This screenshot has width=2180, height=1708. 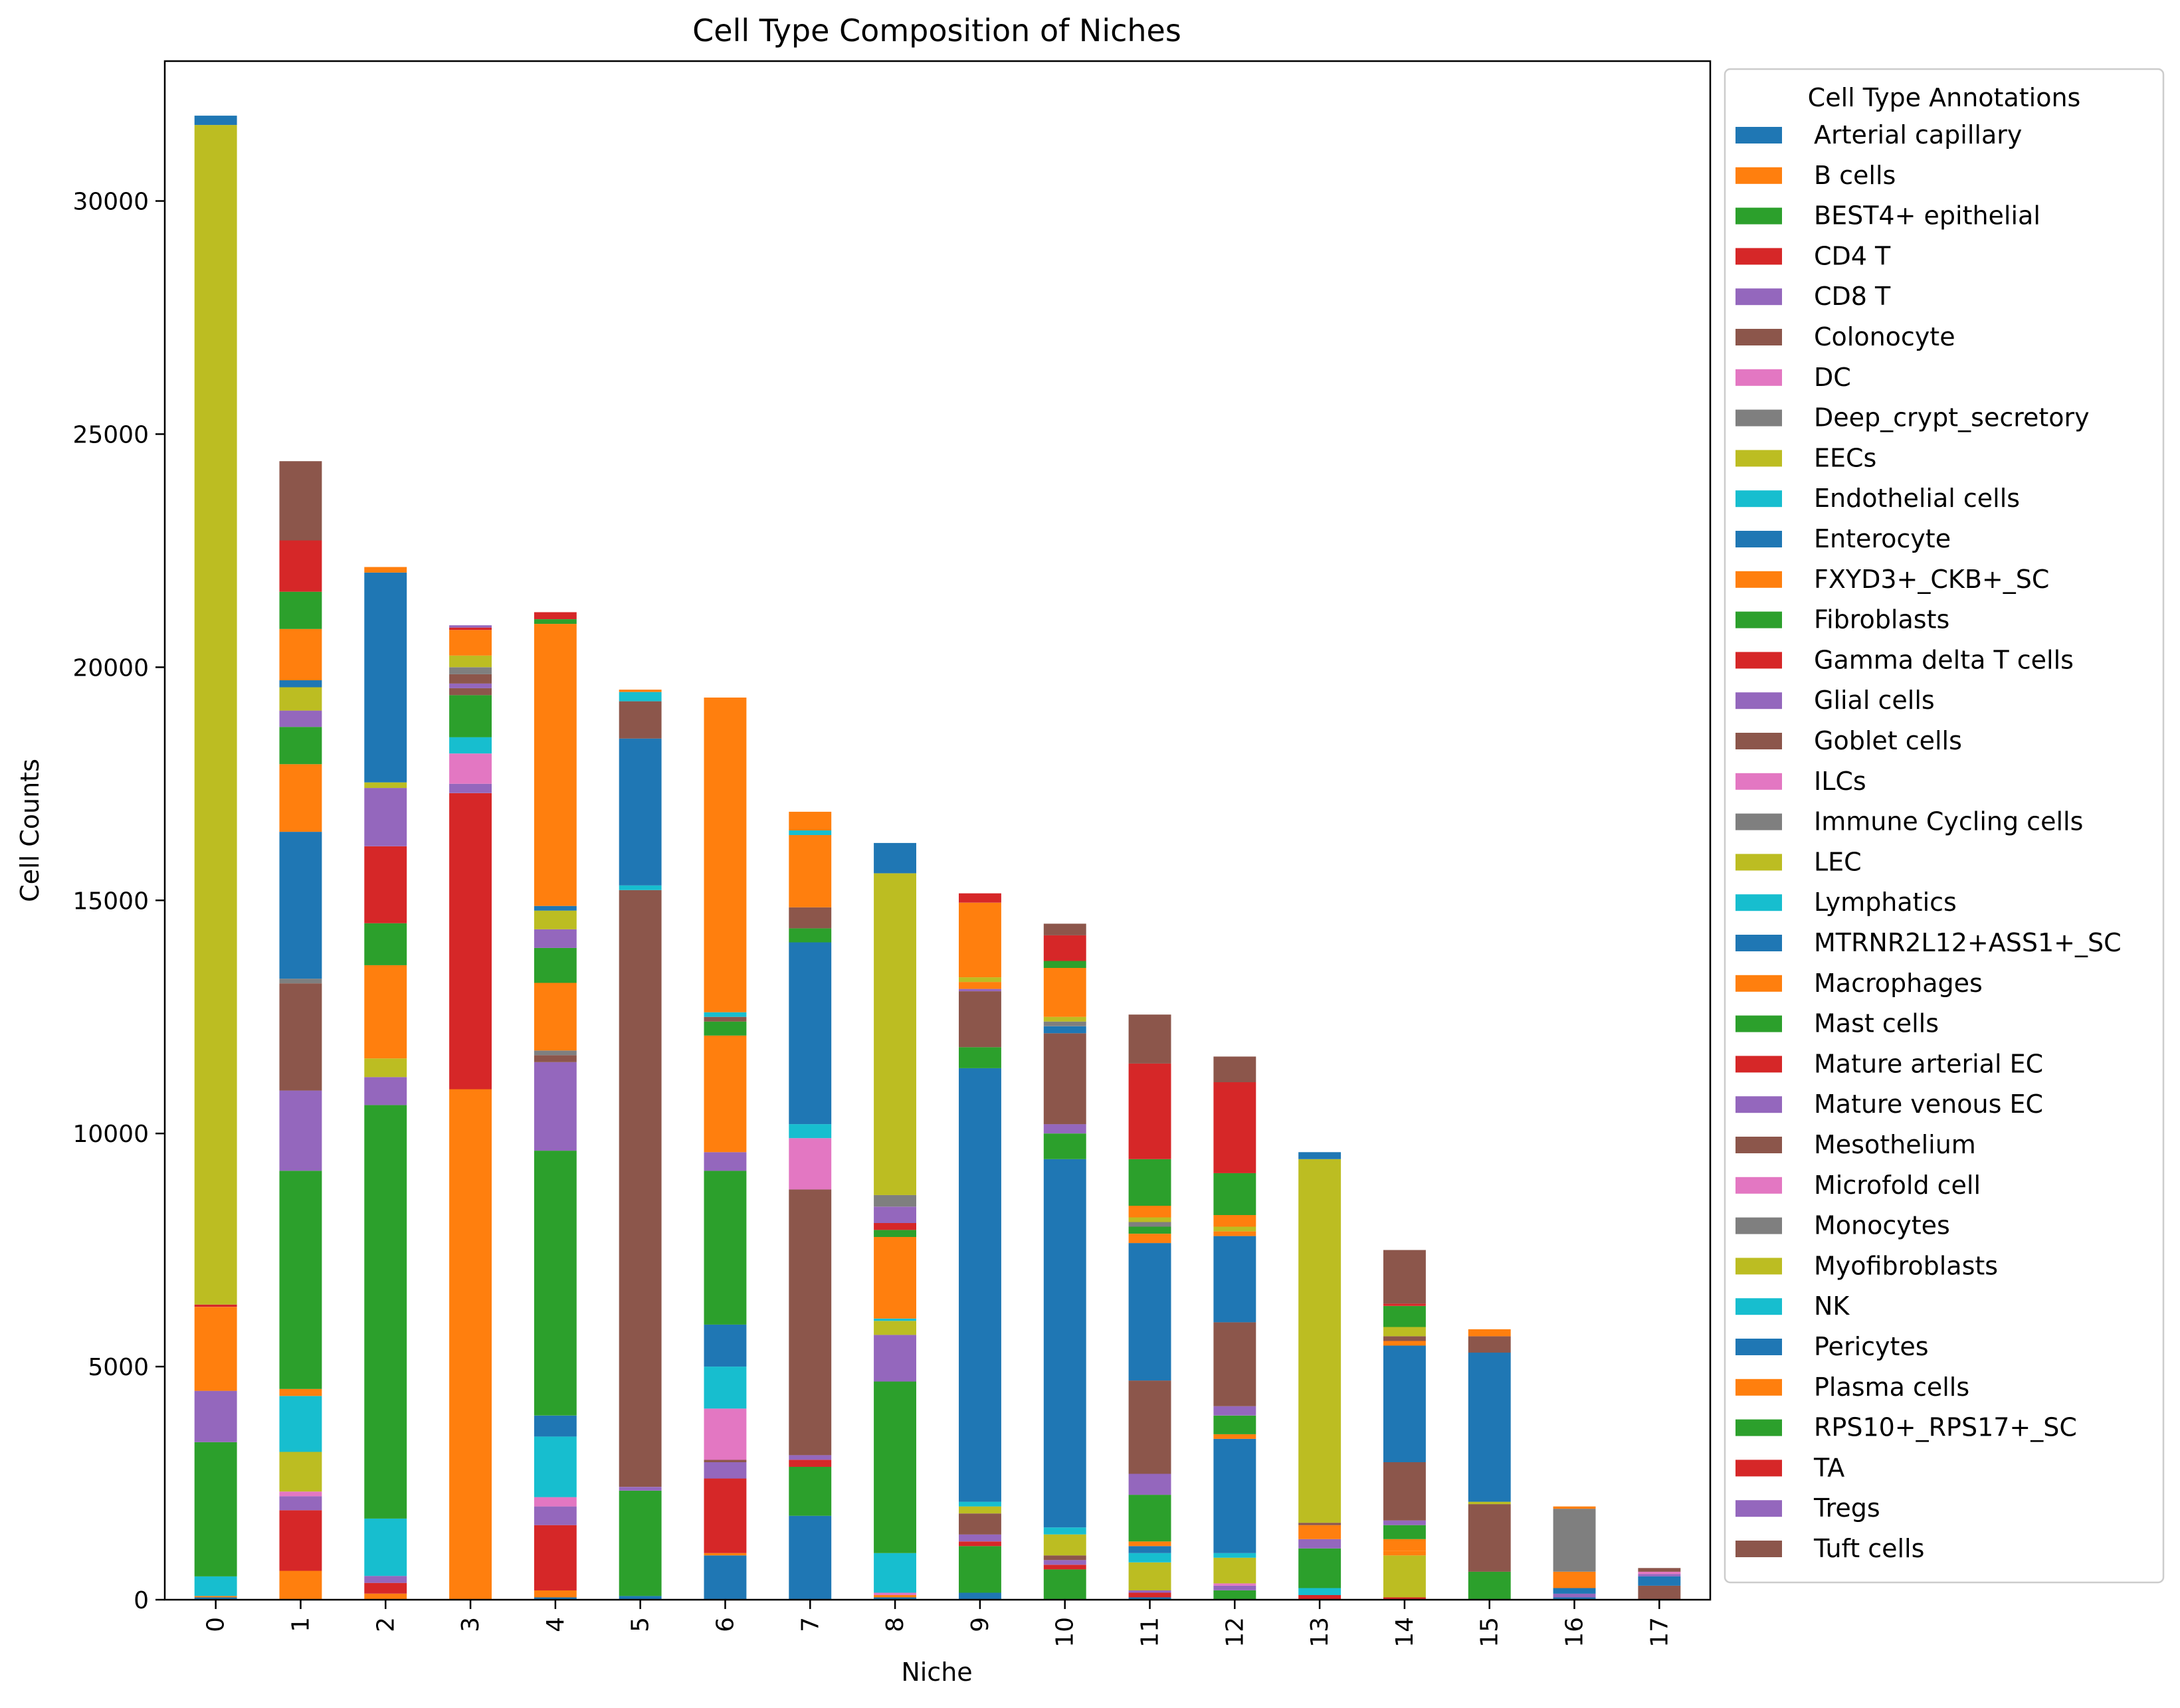 What do you see at coordinates (141, 1601) in the screenshot?
I see `y-tick-label: 0` at bounding box center [141, 1601].